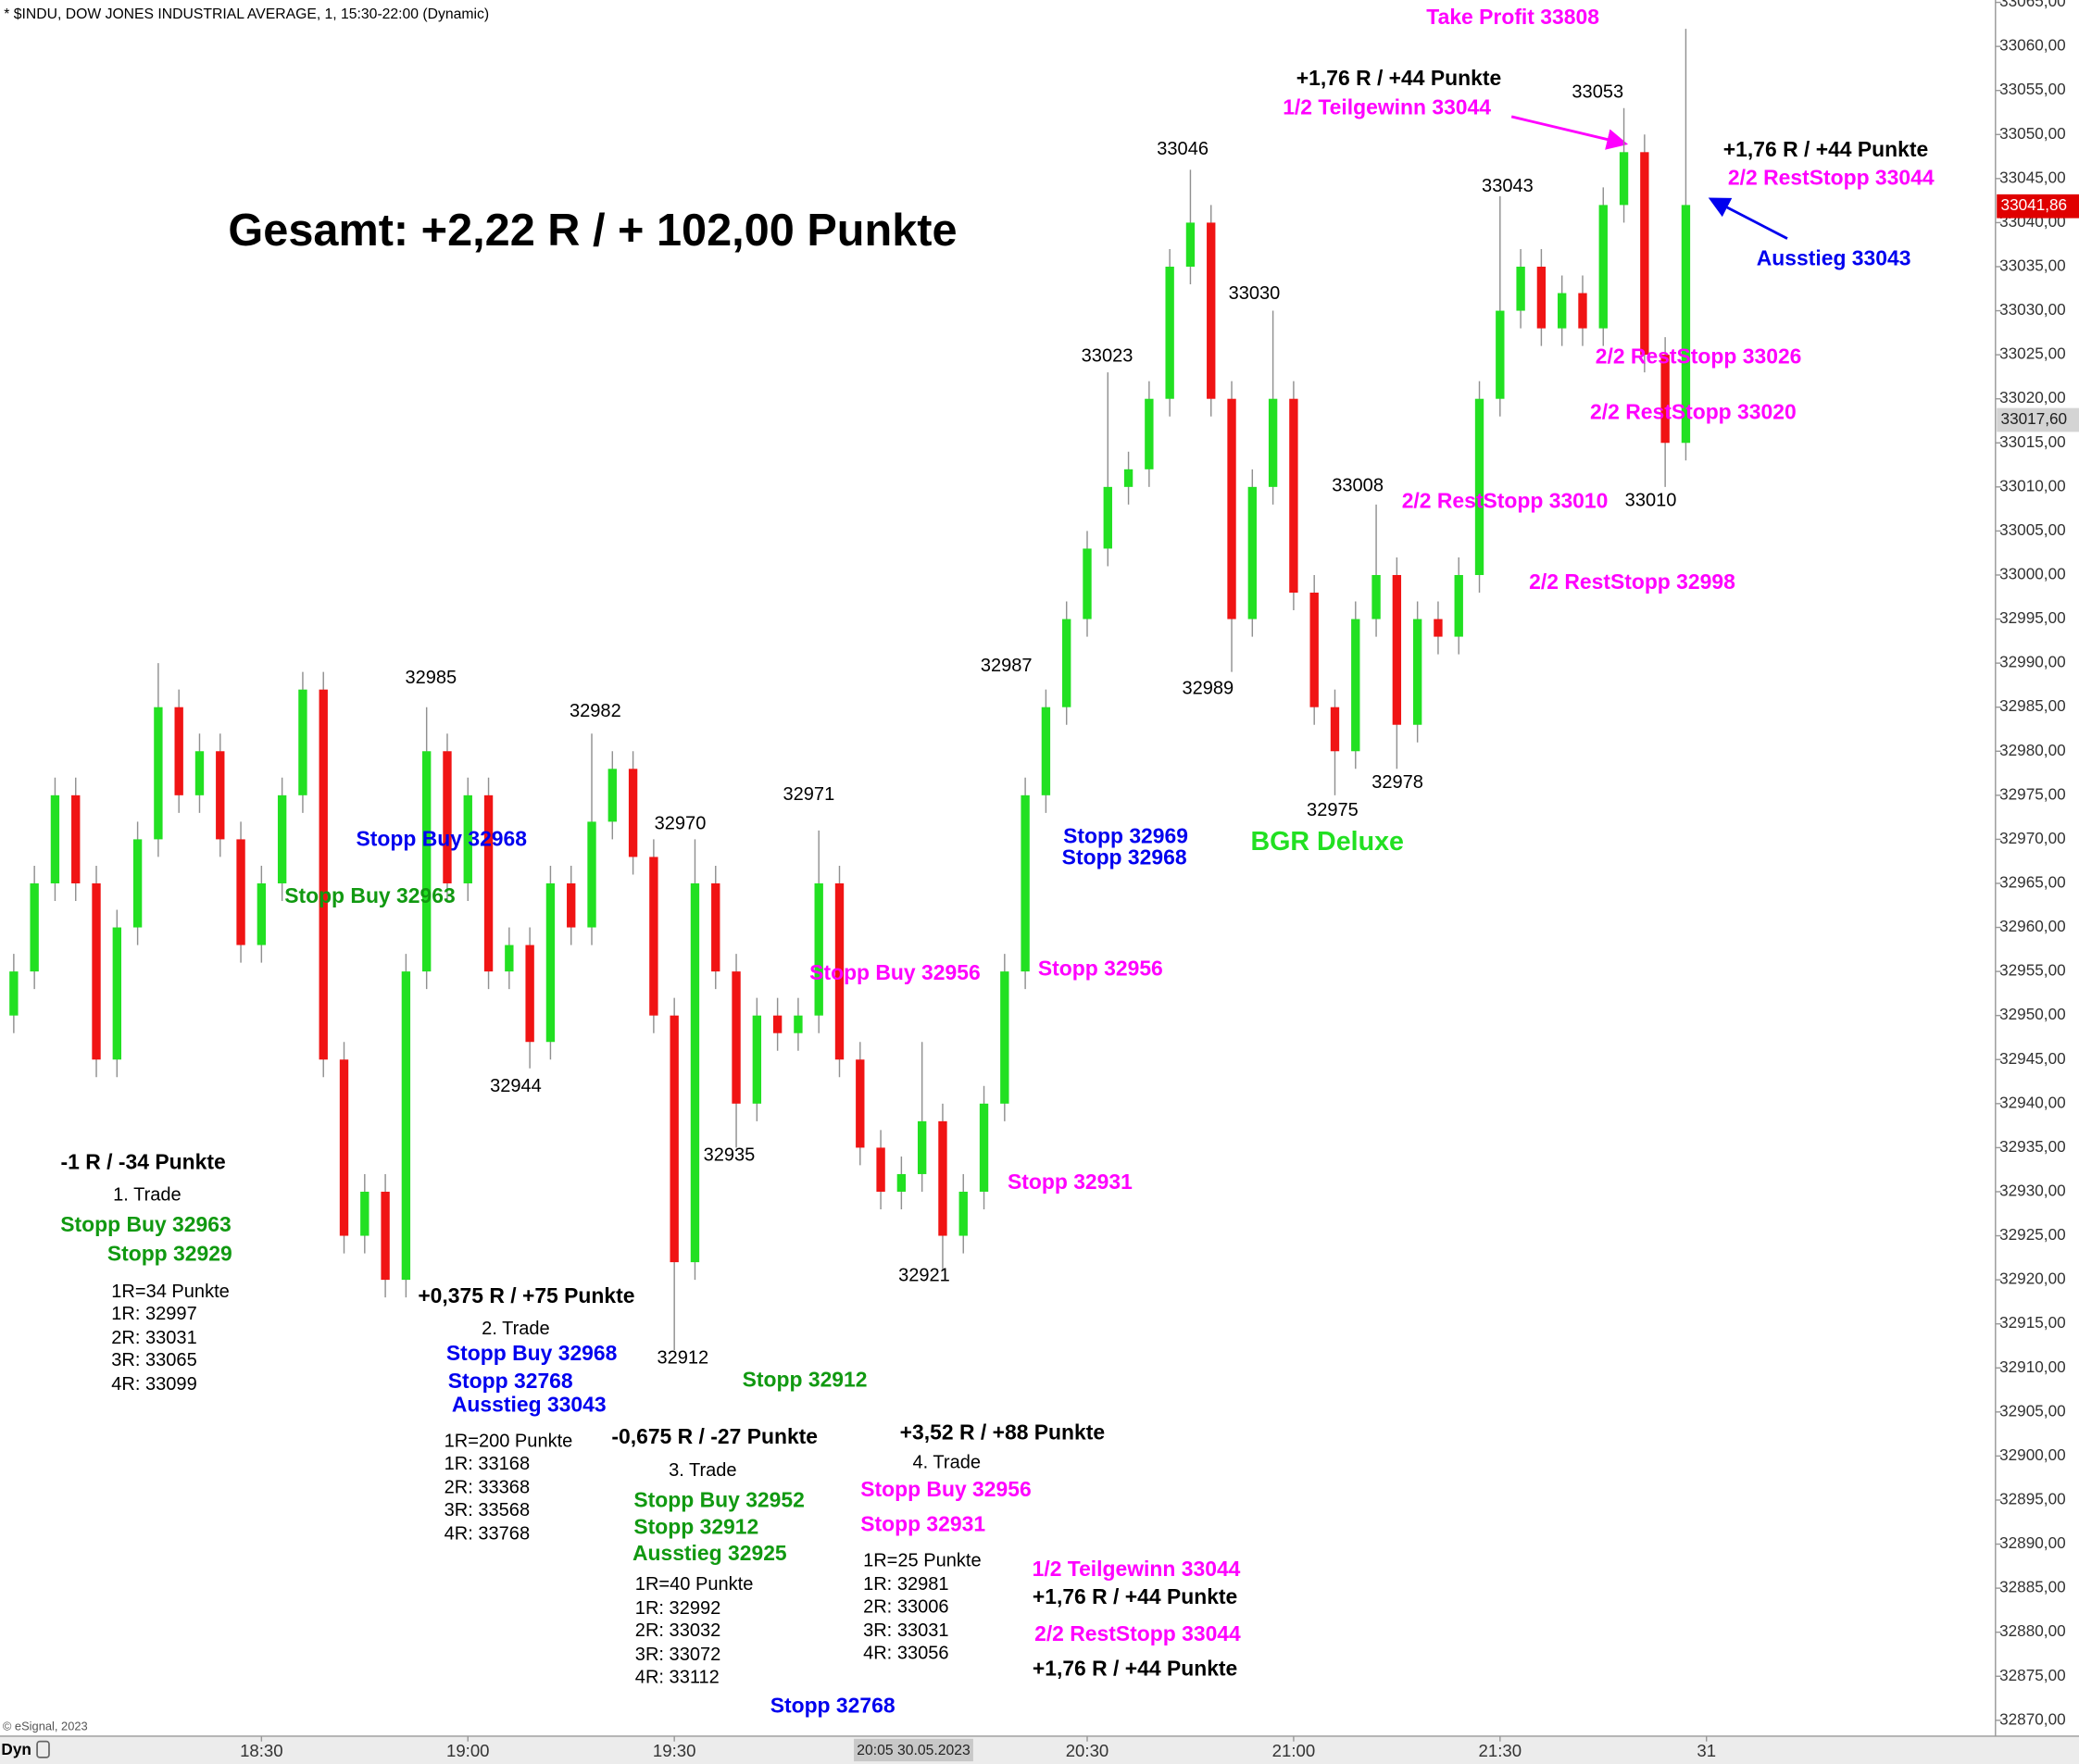  What do you see at coordinates (946, 1489) in the screenshot?
I see `annotation: Stopp Buy 32956` at bounding box center [946, 1489].